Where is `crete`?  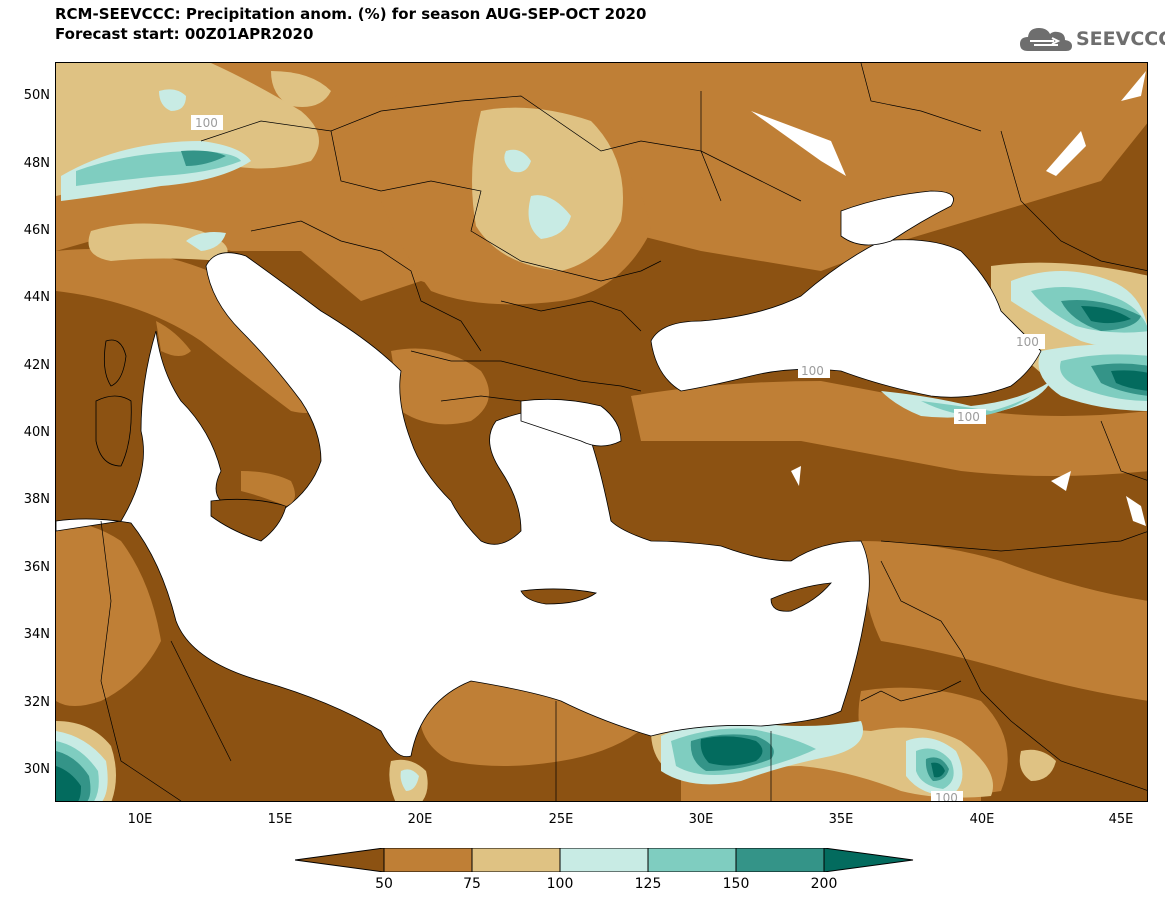 crete is located at coordinates (558, 596).